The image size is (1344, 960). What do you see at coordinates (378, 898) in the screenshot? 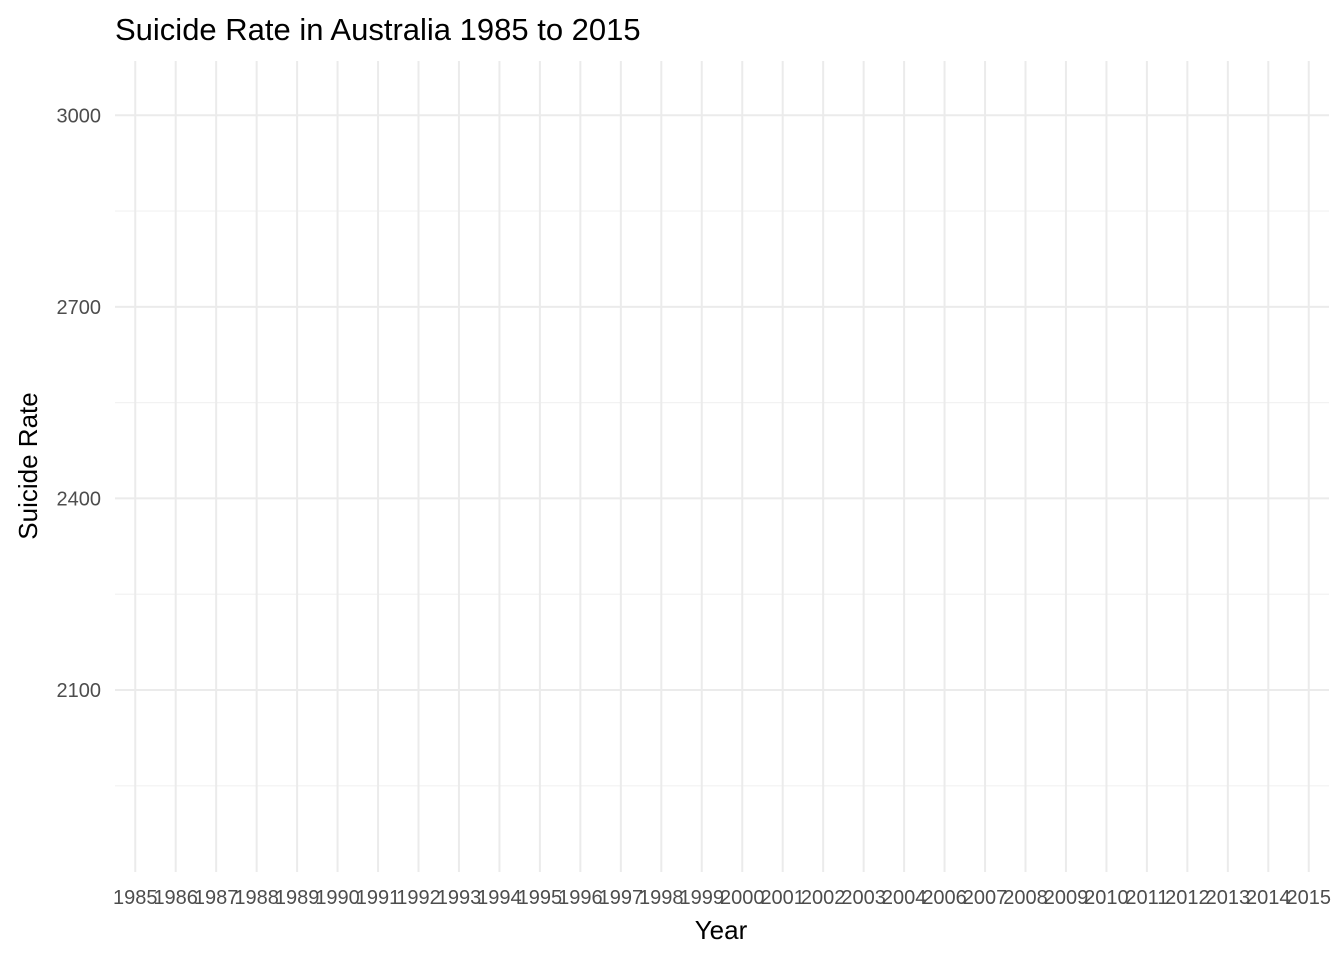
I see `x-tick-label: 1991` at bounding box center [378, 898].